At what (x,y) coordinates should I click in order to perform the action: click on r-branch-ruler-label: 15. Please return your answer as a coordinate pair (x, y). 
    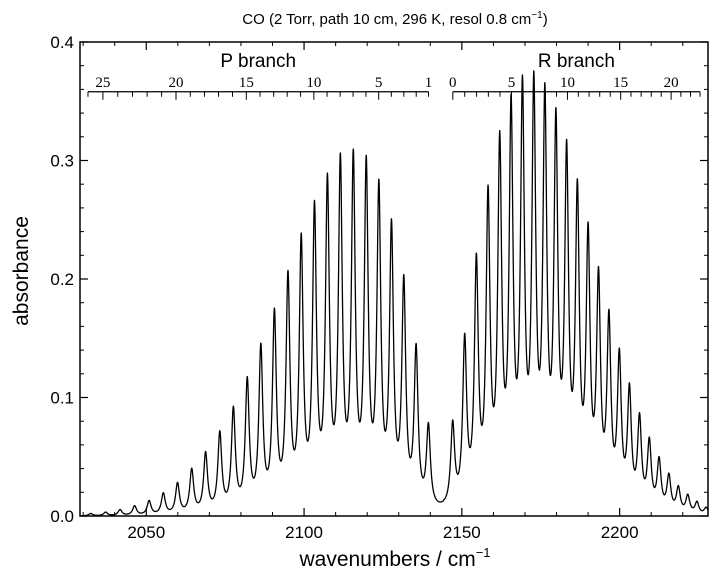
    Looking at the image, I should click on (620, 83).